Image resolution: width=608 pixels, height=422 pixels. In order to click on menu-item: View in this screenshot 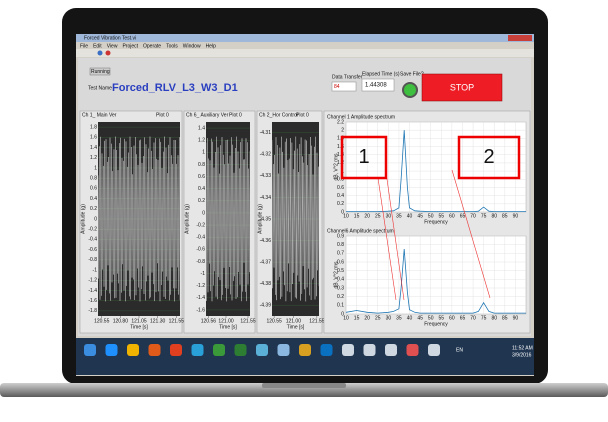, I will do `click(112, 46)`.